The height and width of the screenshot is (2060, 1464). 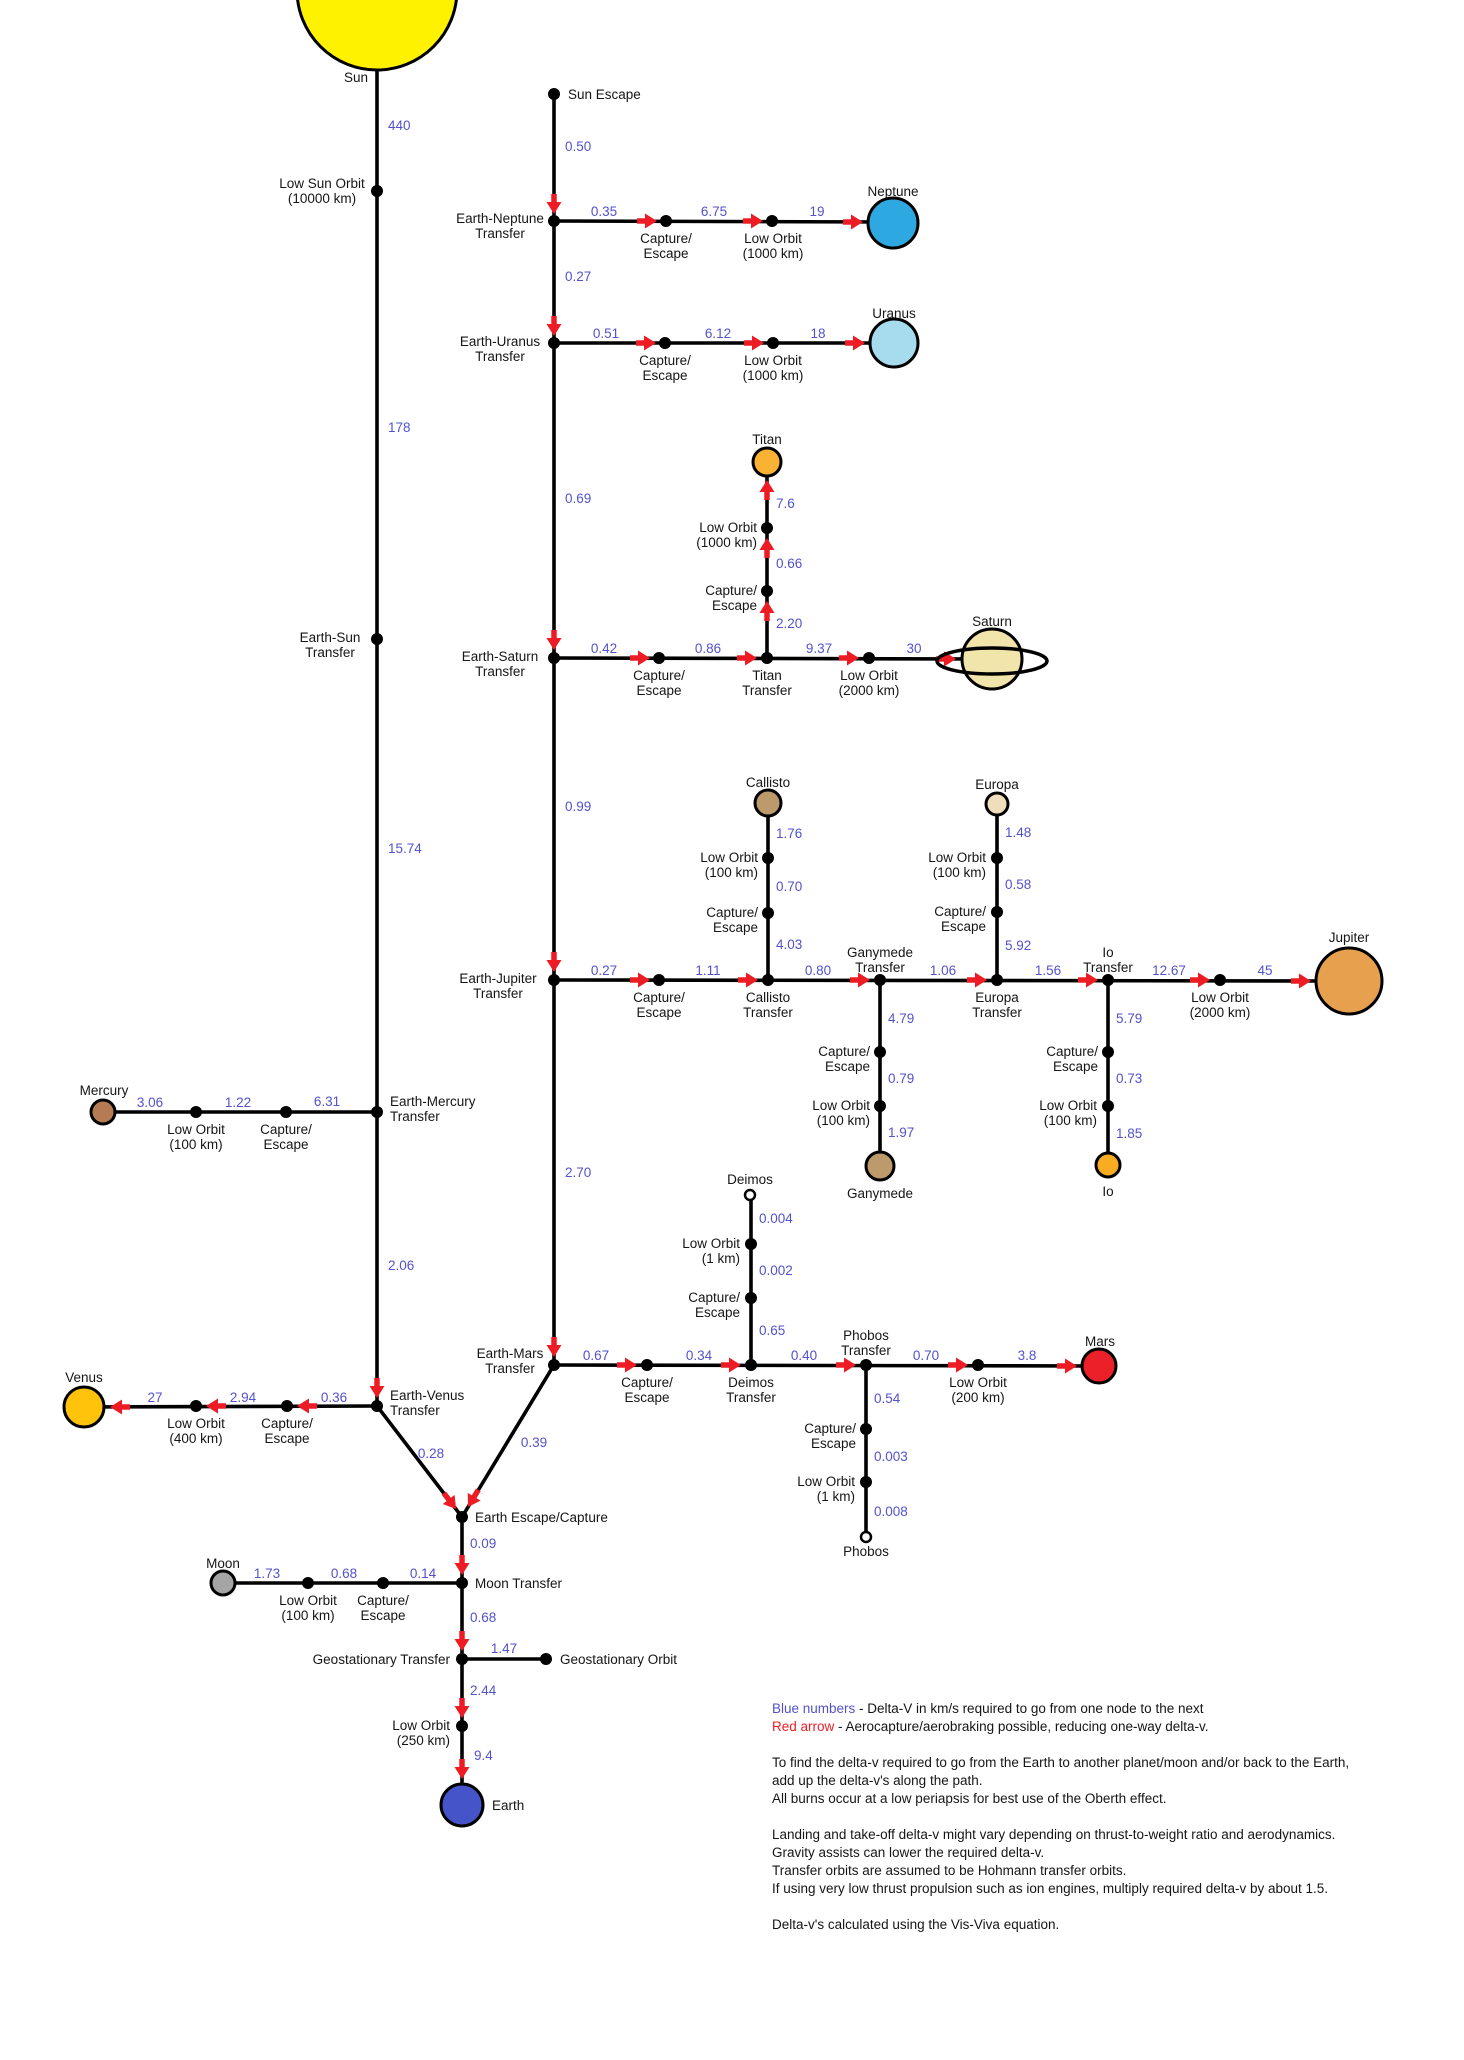 I want to click on planet-deimos, so click(x=750, y=1195).